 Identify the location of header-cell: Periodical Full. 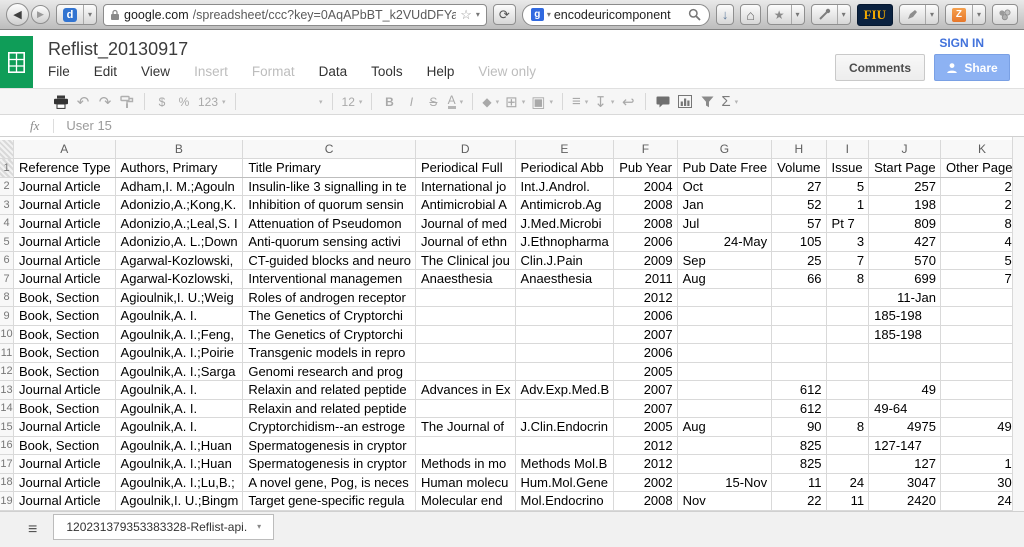
(465, 168).